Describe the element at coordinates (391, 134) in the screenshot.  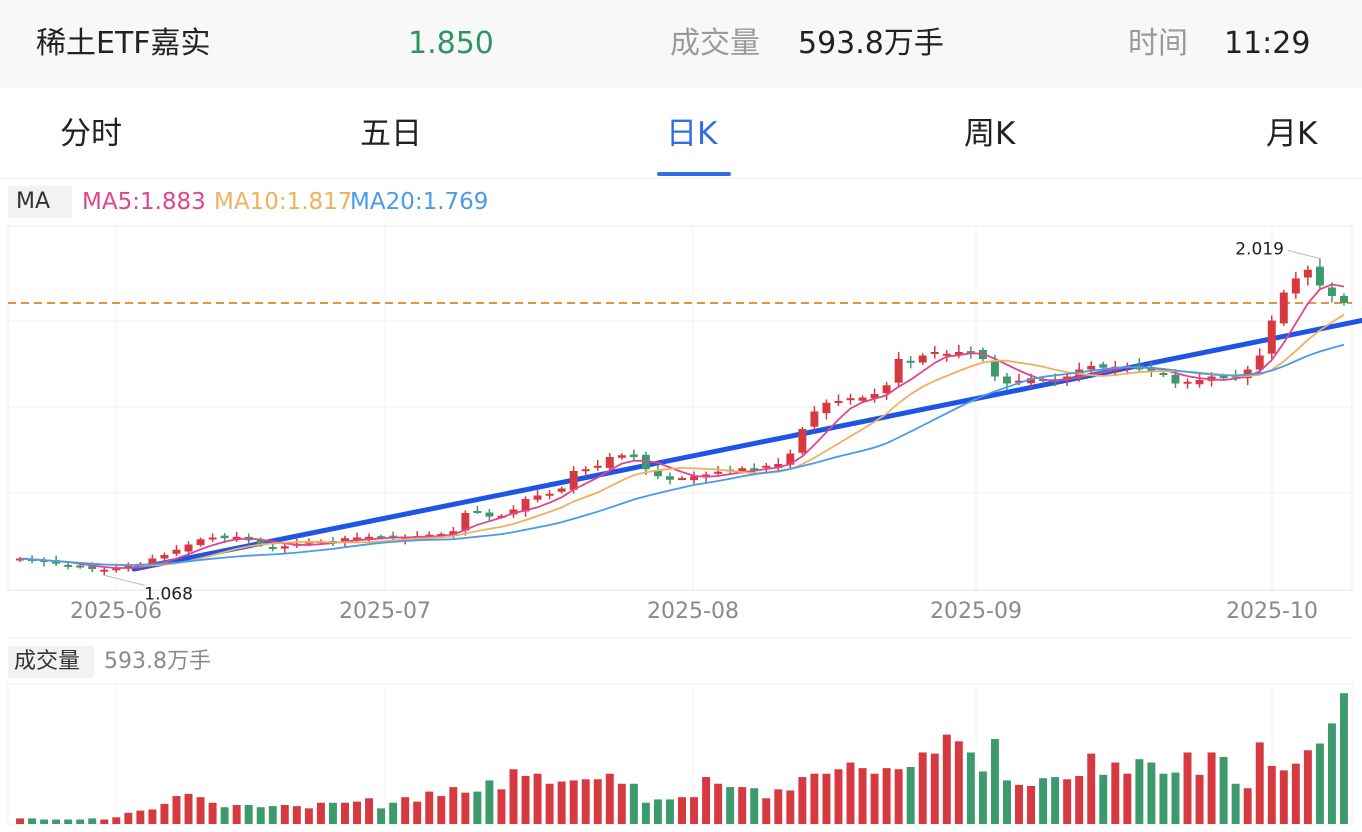
I see `tab-five-day: 五日` at that location.